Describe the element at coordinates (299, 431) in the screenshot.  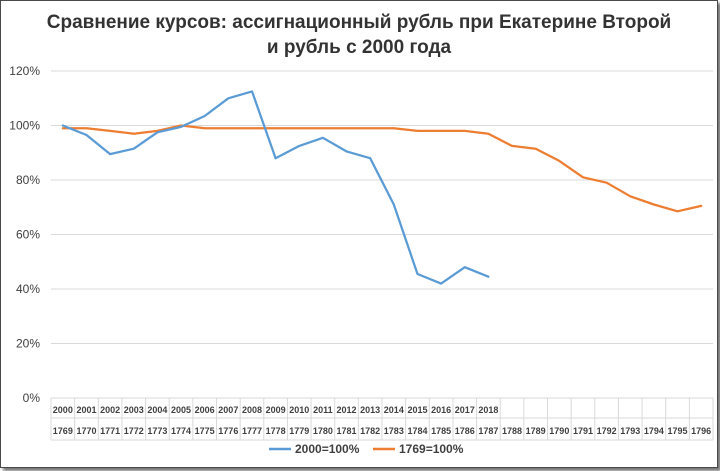
I see `x-category-label-row2: 1779` at that location.